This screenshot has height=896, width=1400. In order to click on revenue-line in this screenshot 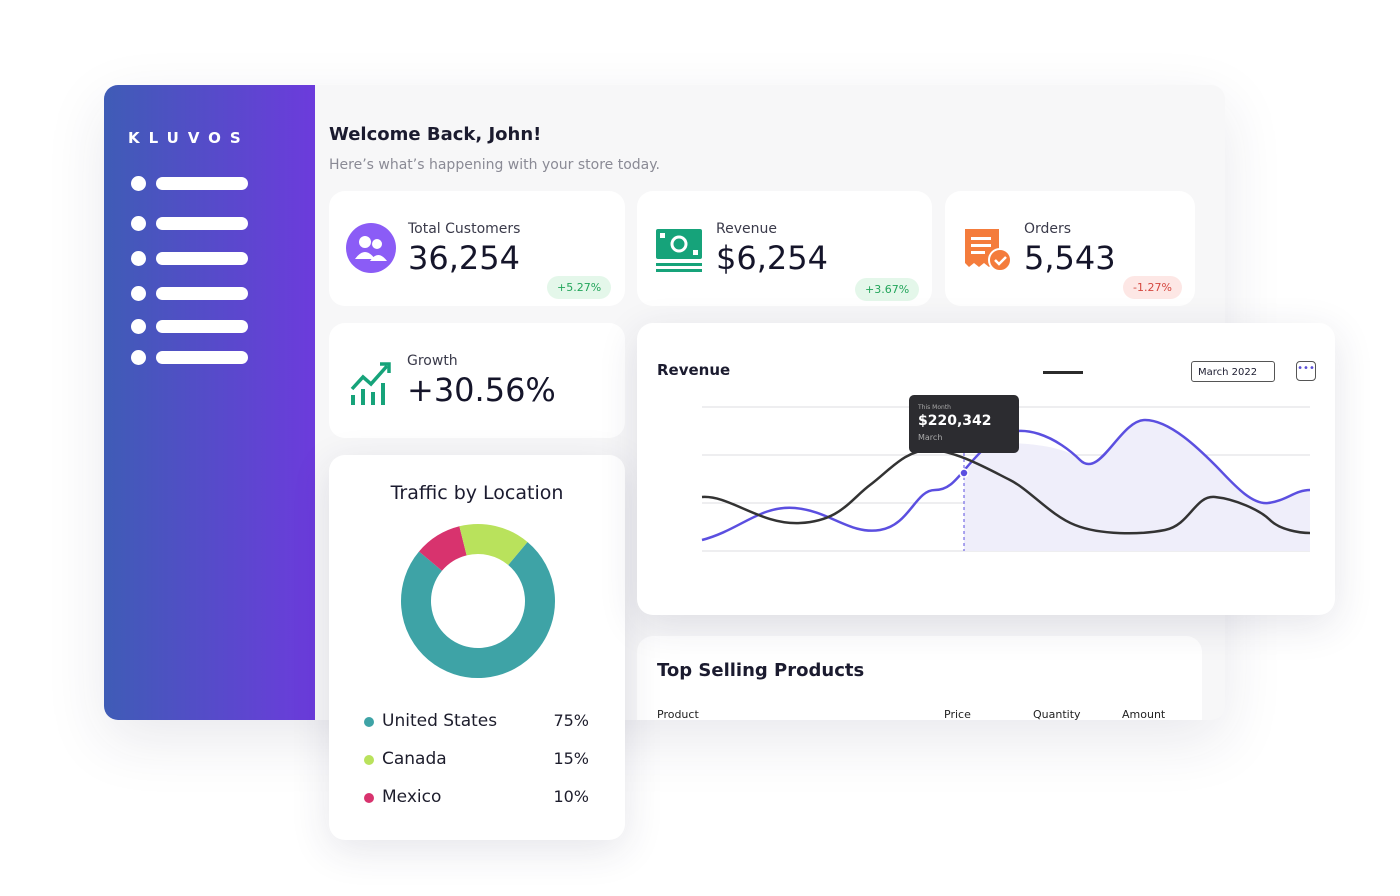, I will do `click(1006, 480)`.